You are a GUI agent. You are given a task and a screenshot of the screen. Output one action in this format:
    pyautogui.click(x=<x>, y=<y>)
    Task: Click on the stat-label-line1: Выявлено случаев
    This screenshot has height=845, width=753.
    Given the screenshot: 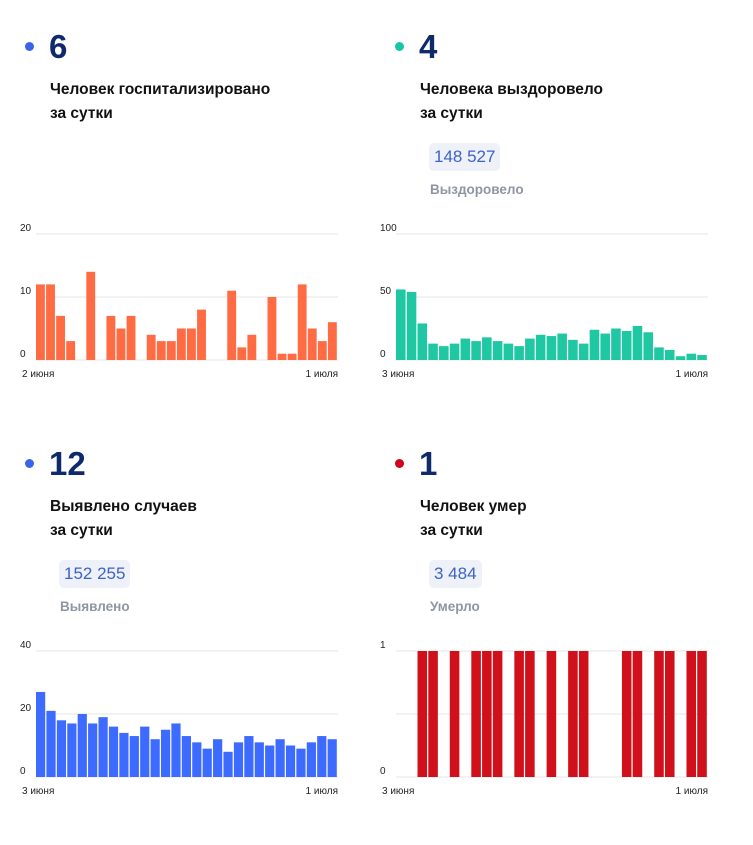 What is the action you would take?
    pyautogui.click(x=123, y=506)
    